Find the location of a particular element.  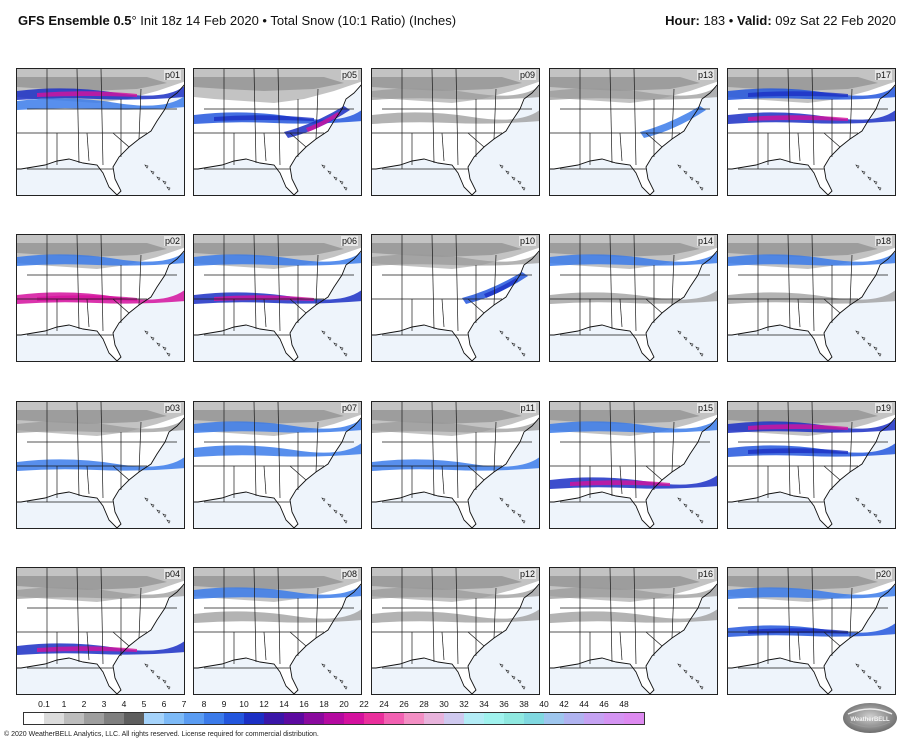

ensemble-member-map: p07 is located at coordinates (277, 465).